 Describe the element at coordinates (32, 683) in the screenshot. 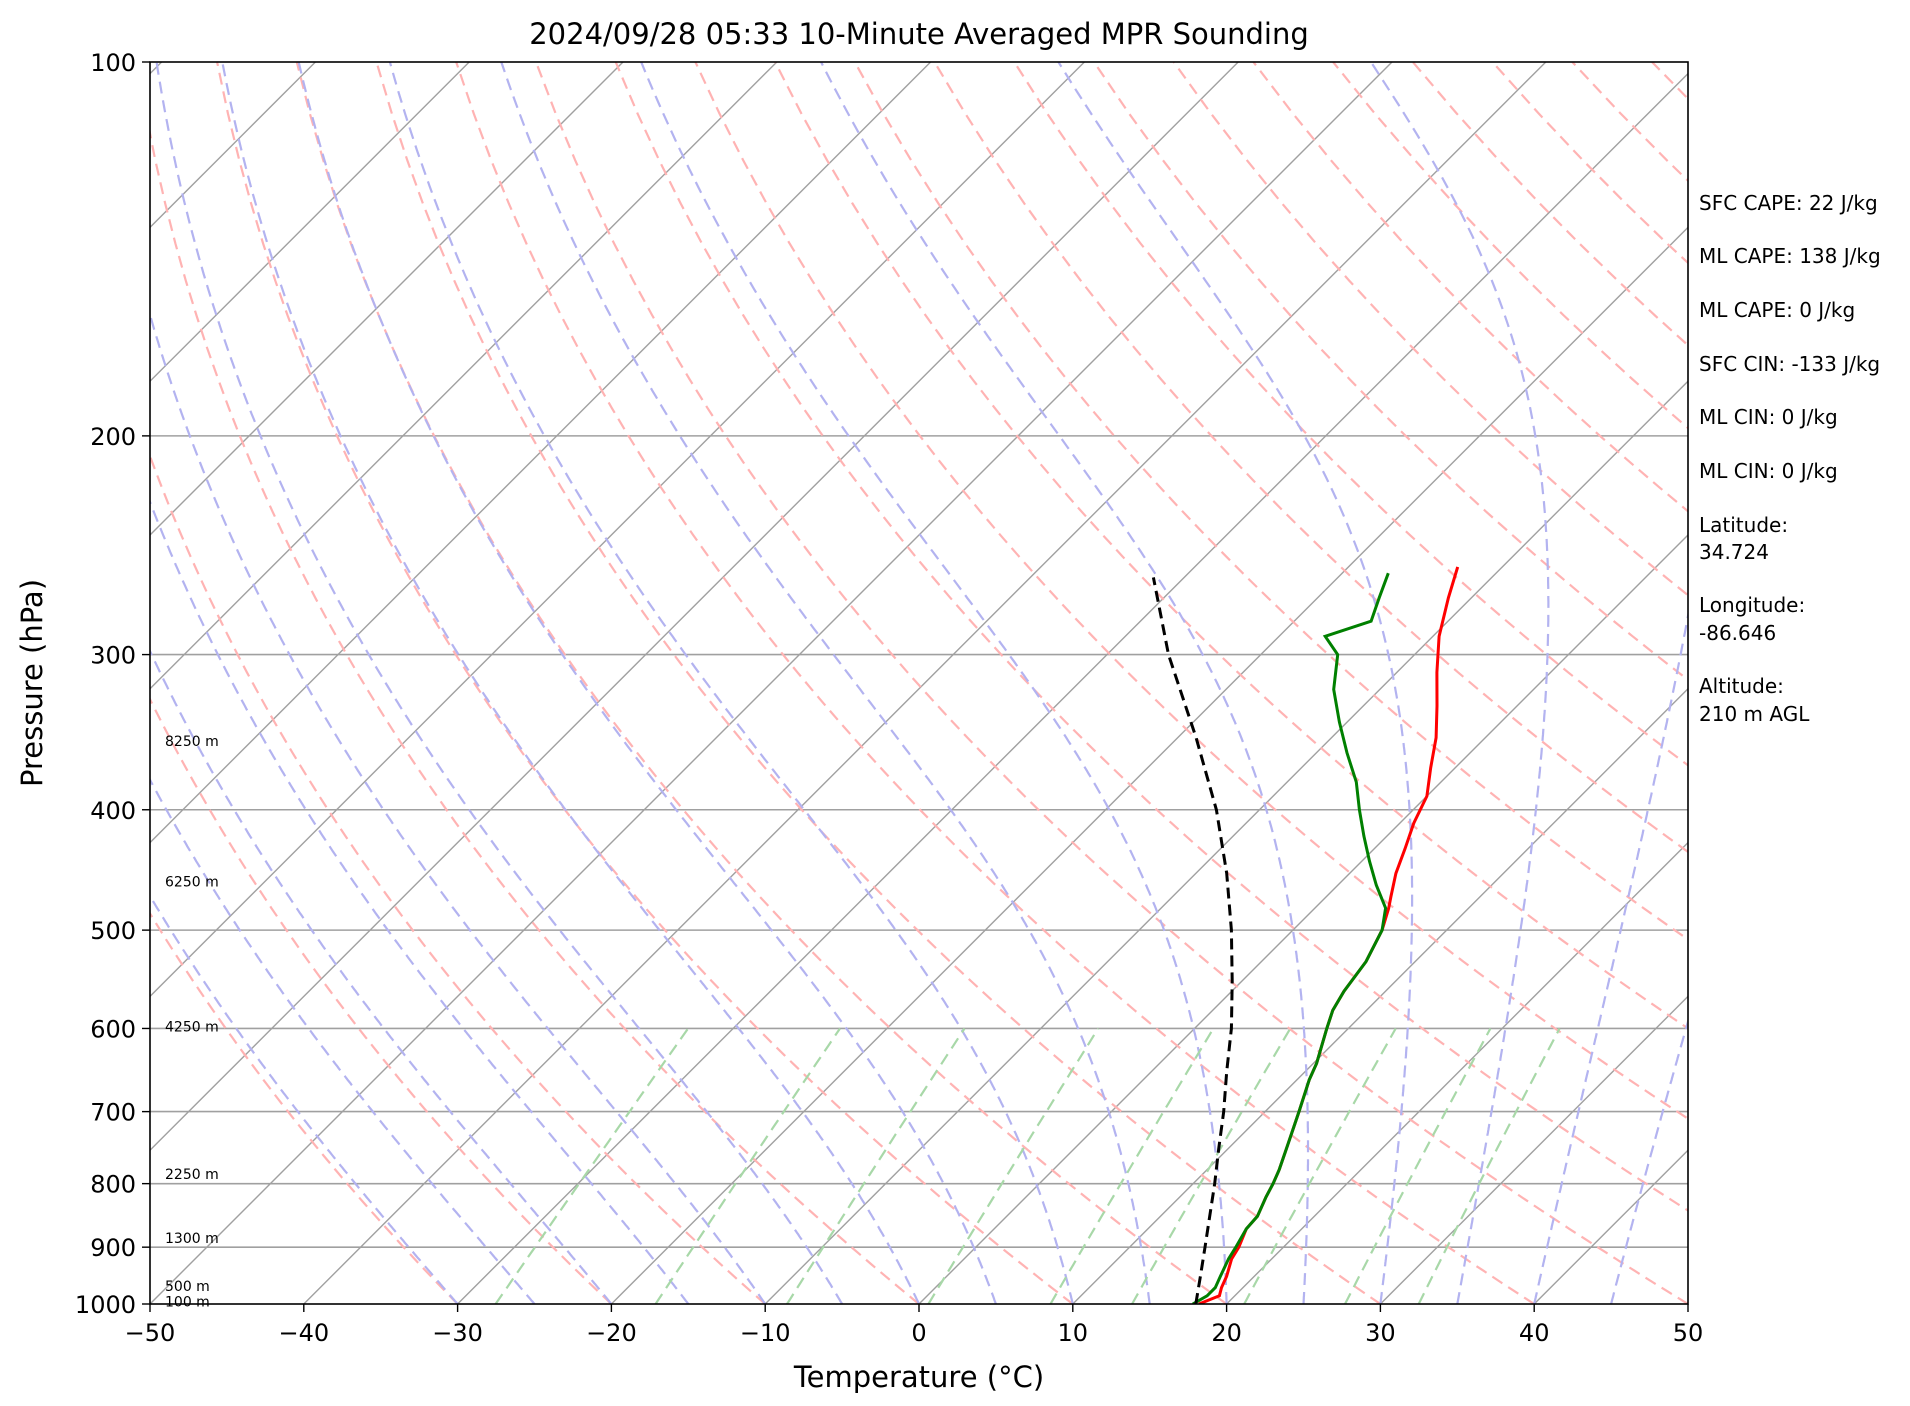

I see `y-axis-label: Pressure (hPa)` at that location.